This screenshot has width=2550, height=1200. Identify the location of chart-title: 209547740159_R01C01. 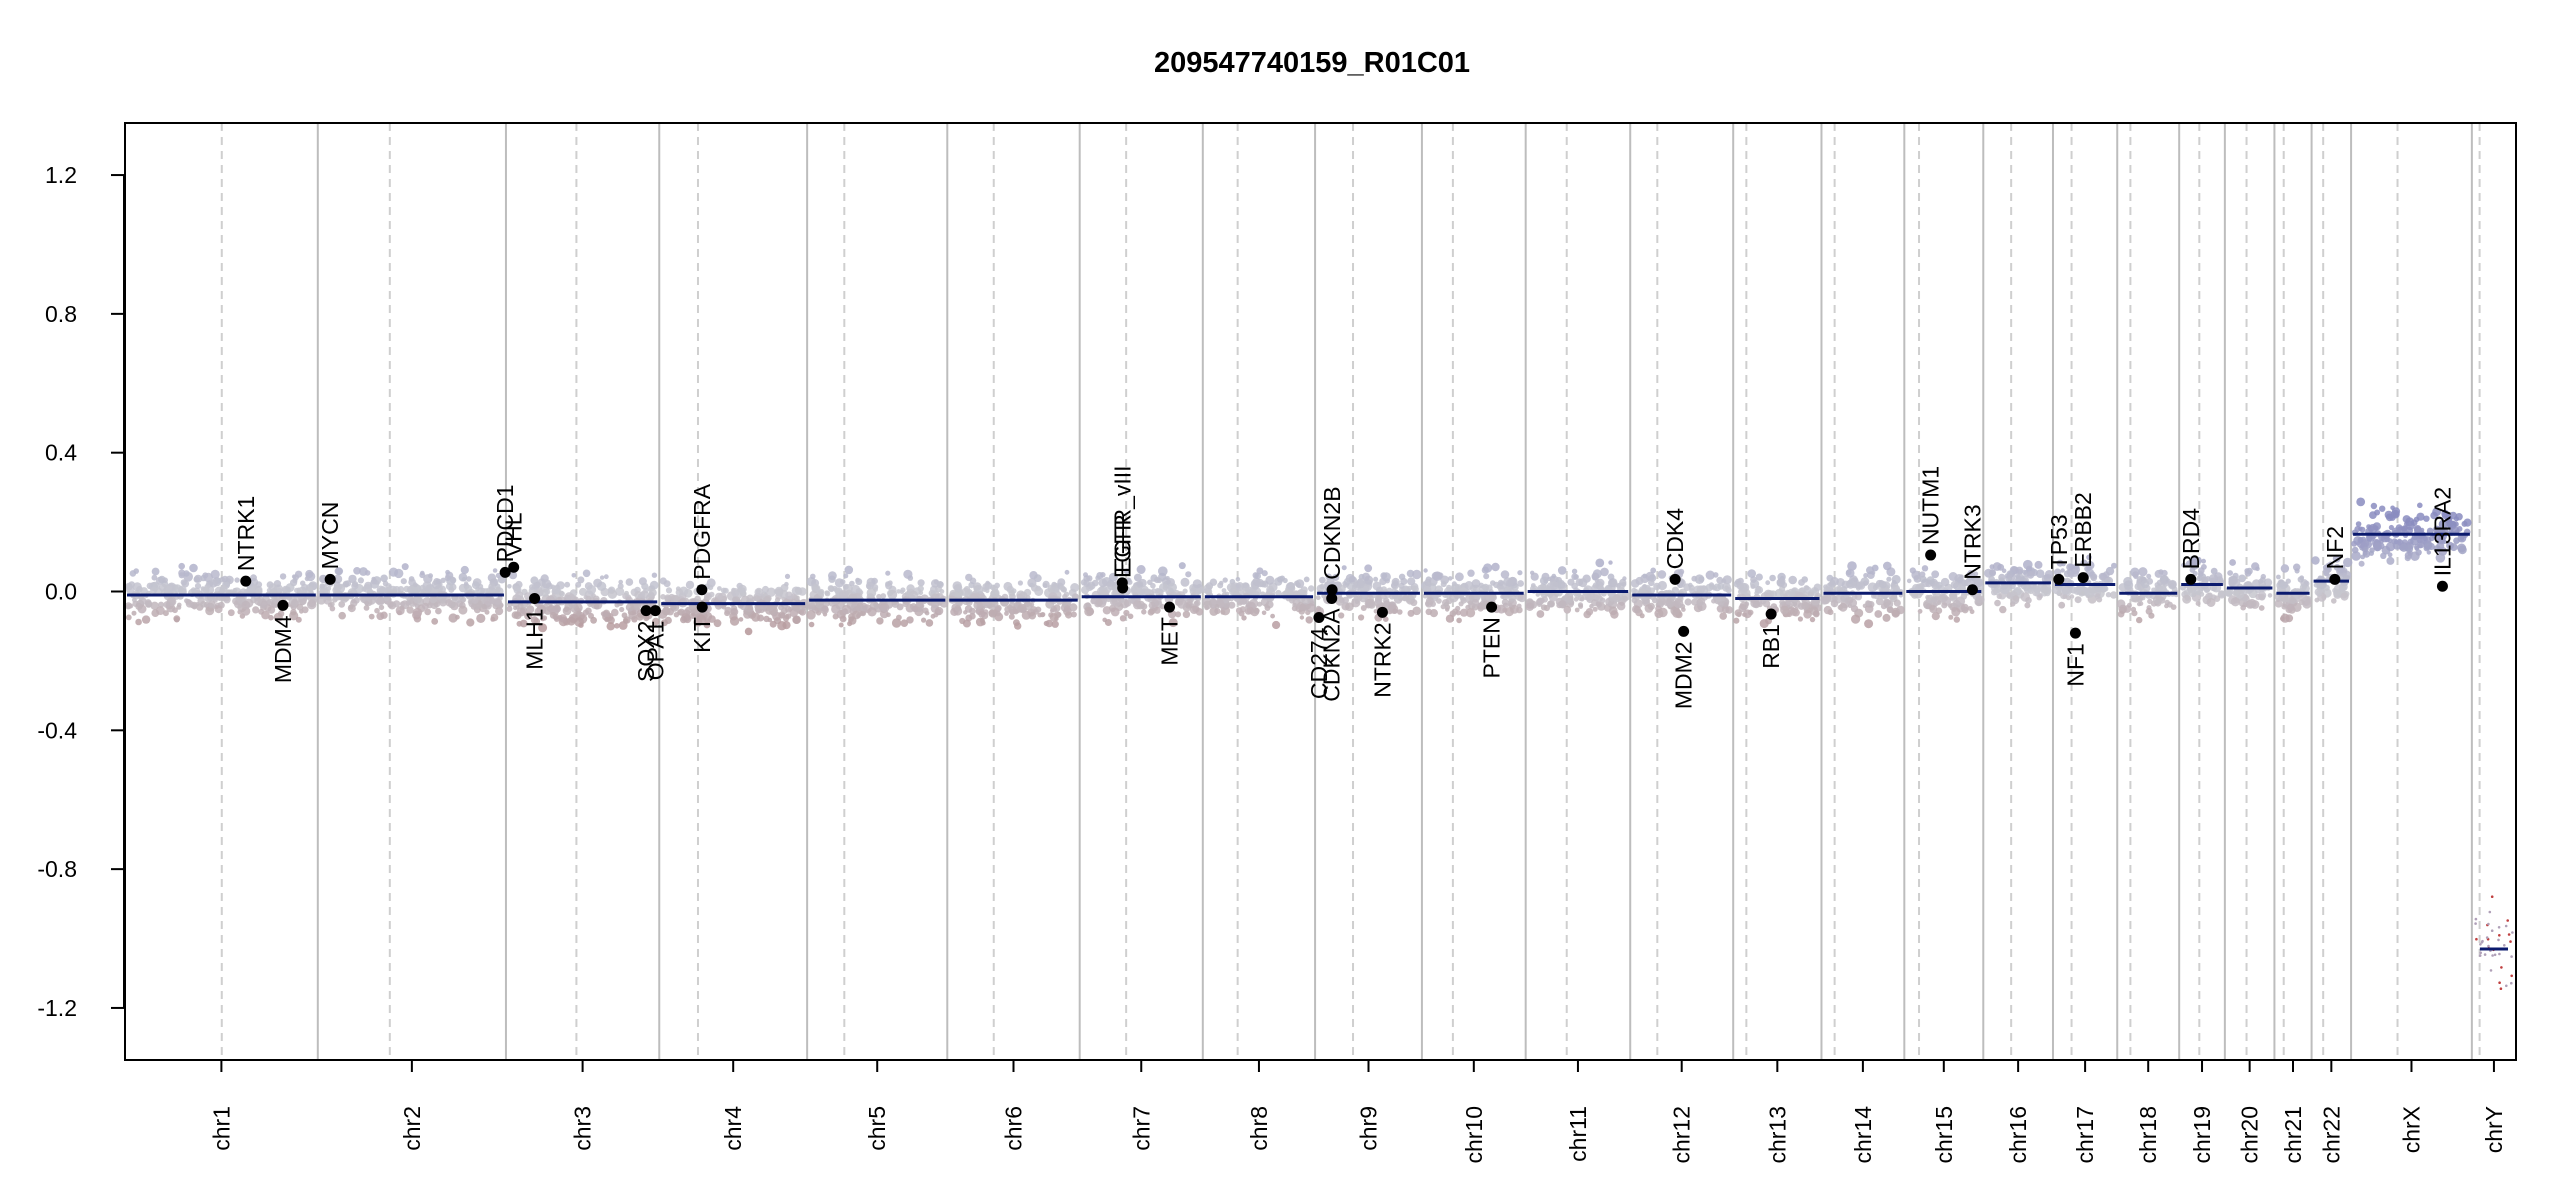
(1312, 63).